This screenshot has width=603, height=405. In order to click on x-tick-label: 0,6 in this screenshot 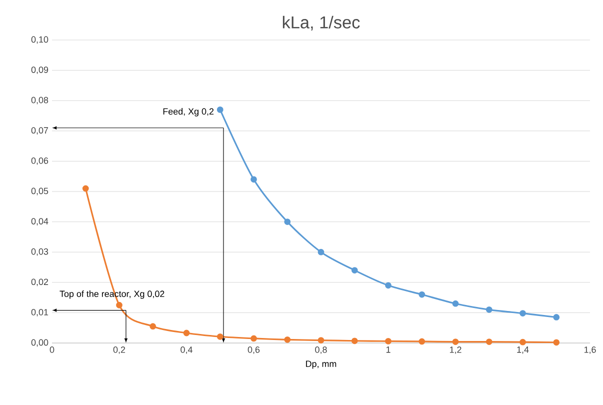, I will do `click(254, 350)`.